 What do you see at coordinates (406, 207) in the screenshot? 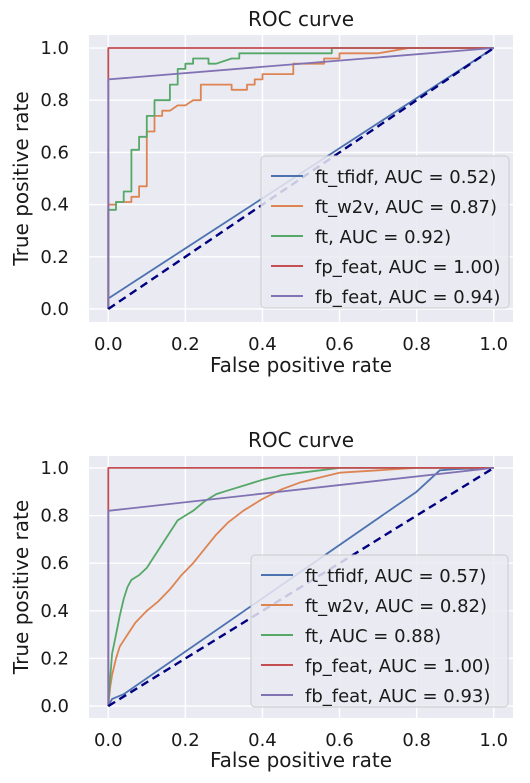
I see `legend-entry: ft_w2v, AUC = 0.87)` at bounding box center [406, 207].